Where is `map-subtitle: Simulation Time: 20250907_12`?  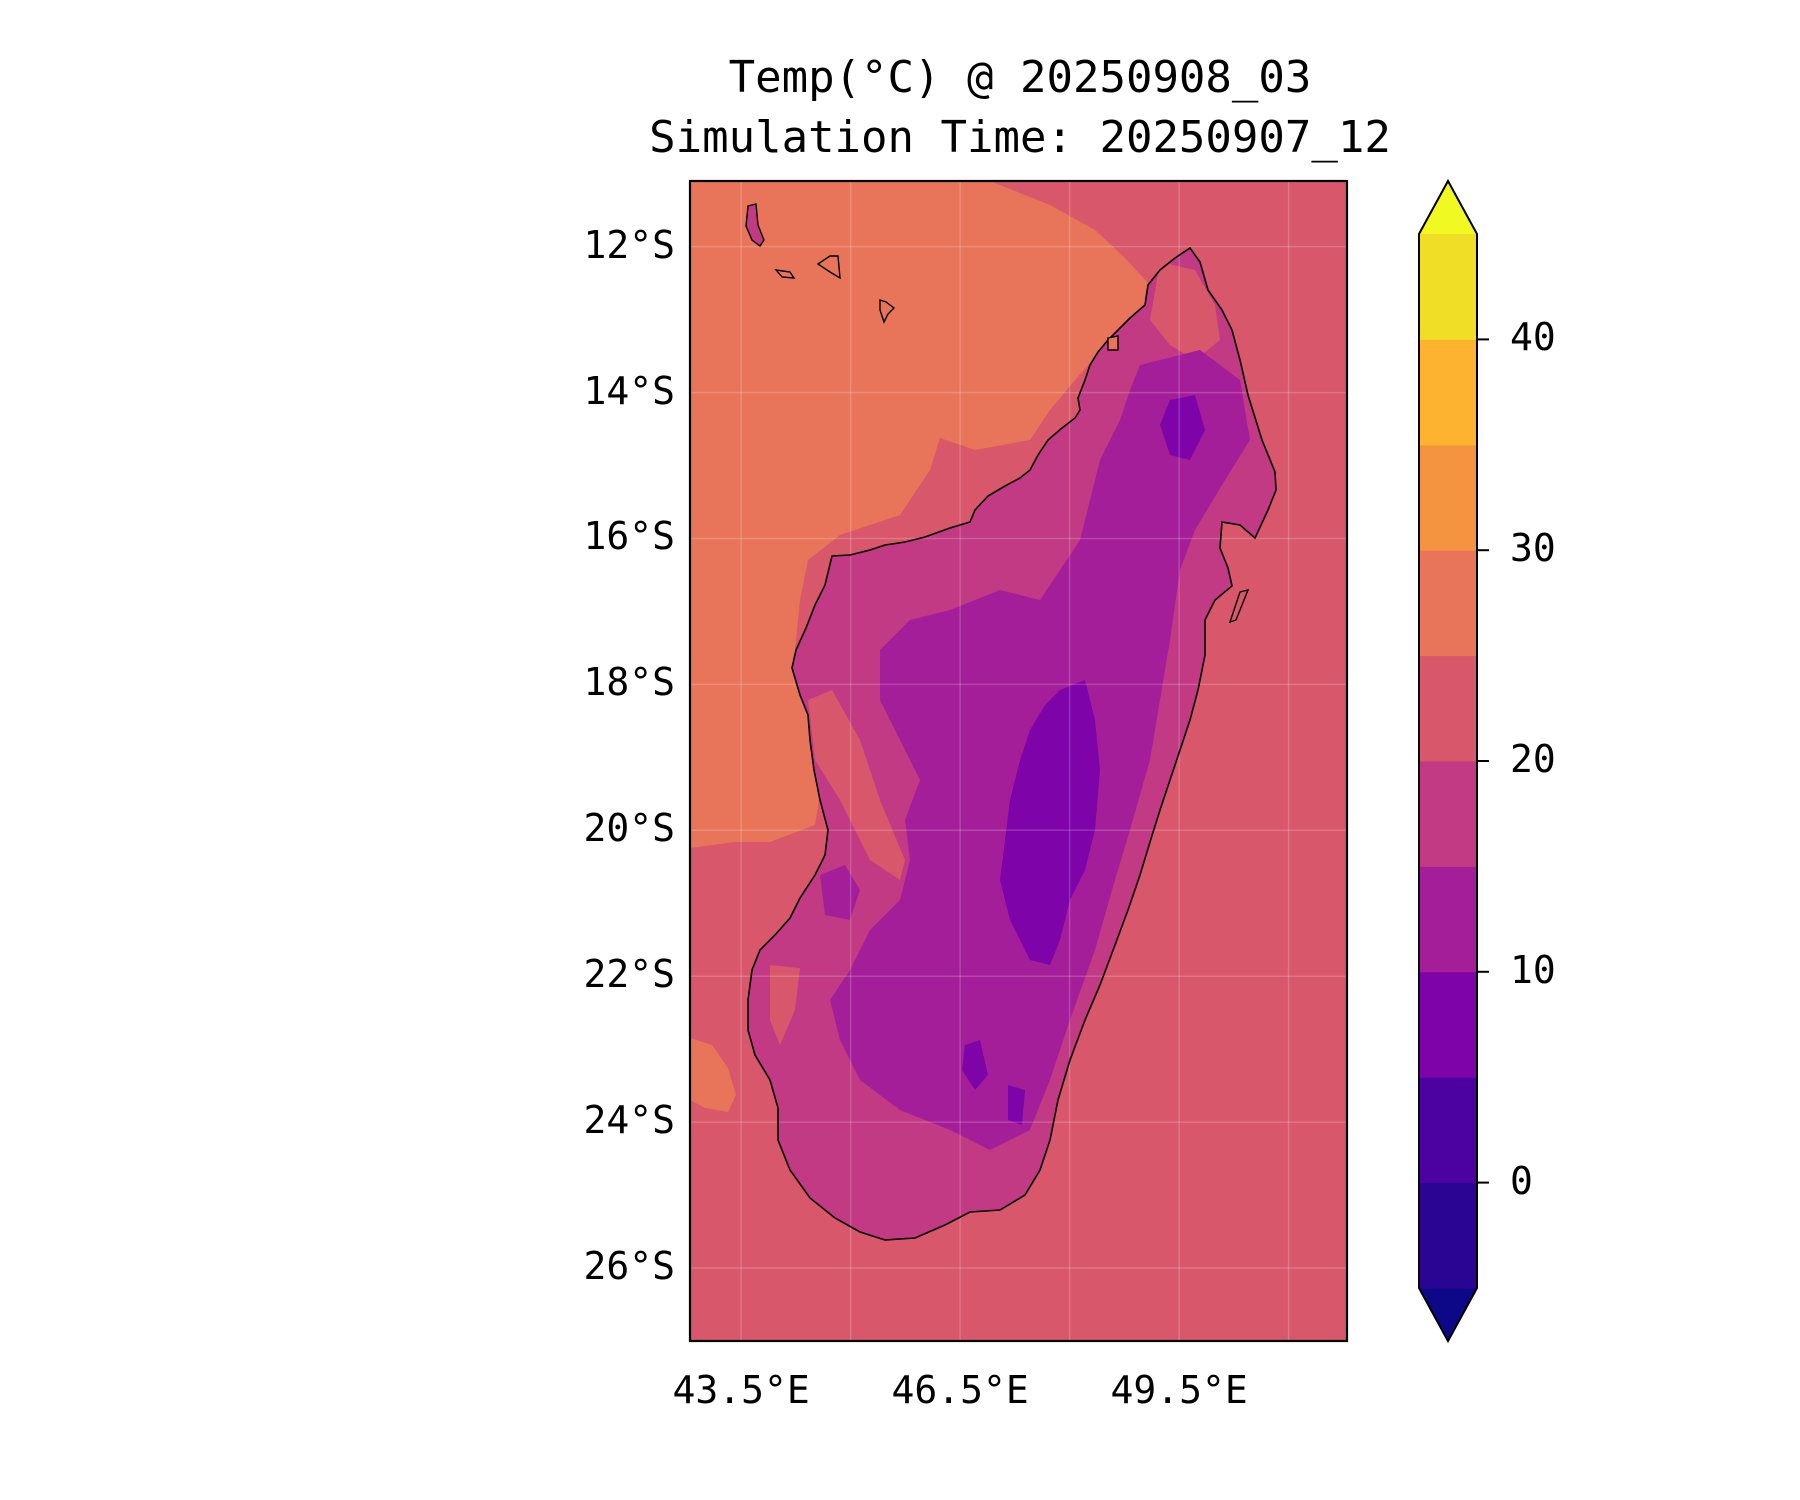
map-subtitle: Simulation Time: 20250907_12 is located at coordinates (1020, 137).